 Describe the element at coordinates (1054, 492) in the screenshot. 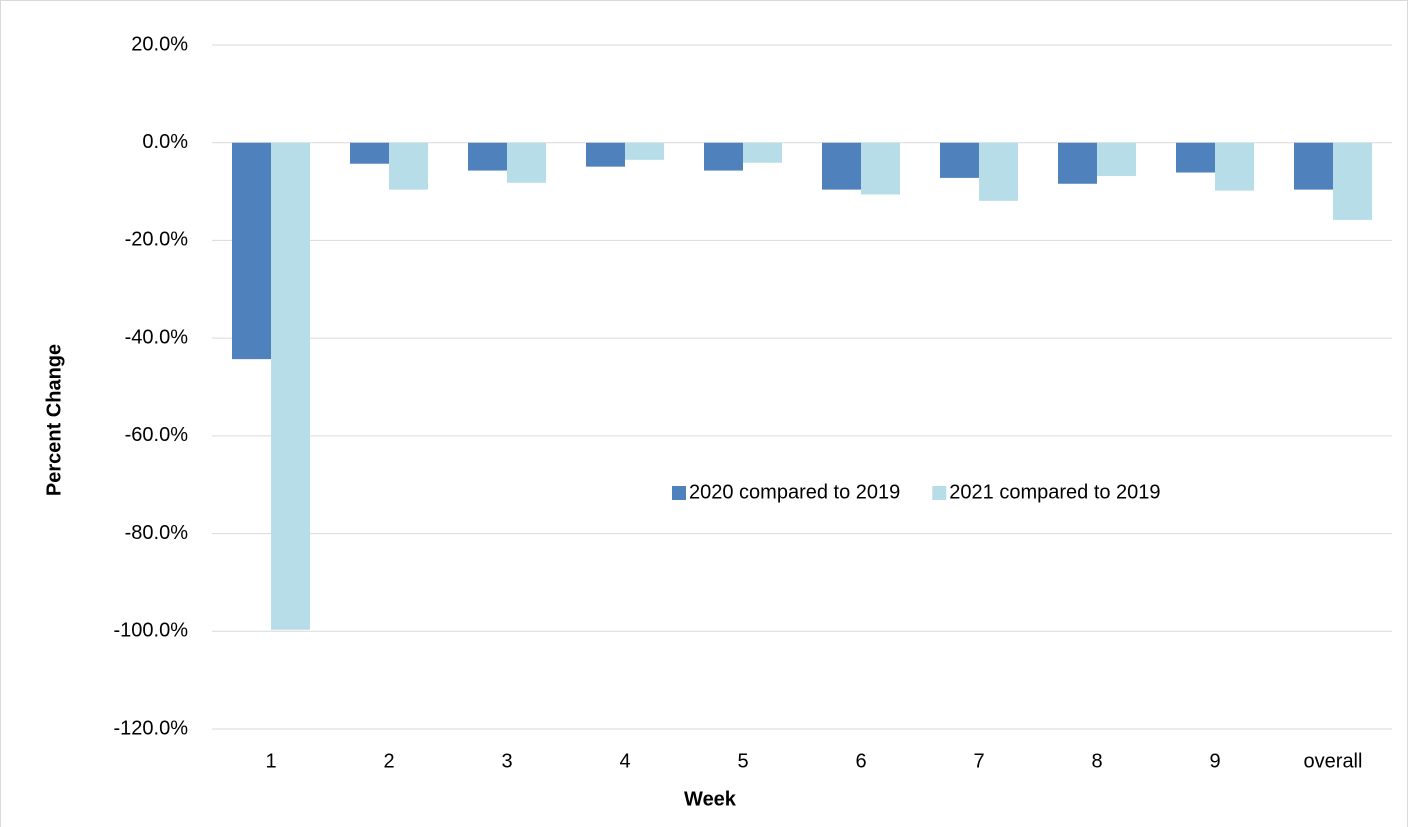

I see `legend-label: 2021 compared to 2019` at that location.